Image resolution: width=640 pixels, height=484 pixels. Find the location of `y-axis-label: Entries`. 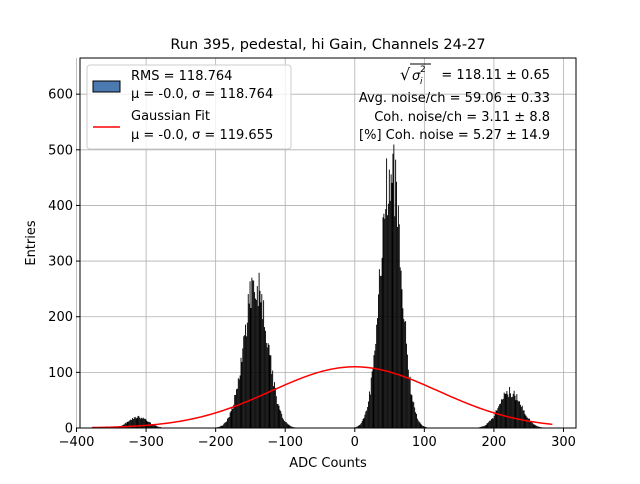

y-axis-label: Entries is located at coordinates (31, 243).